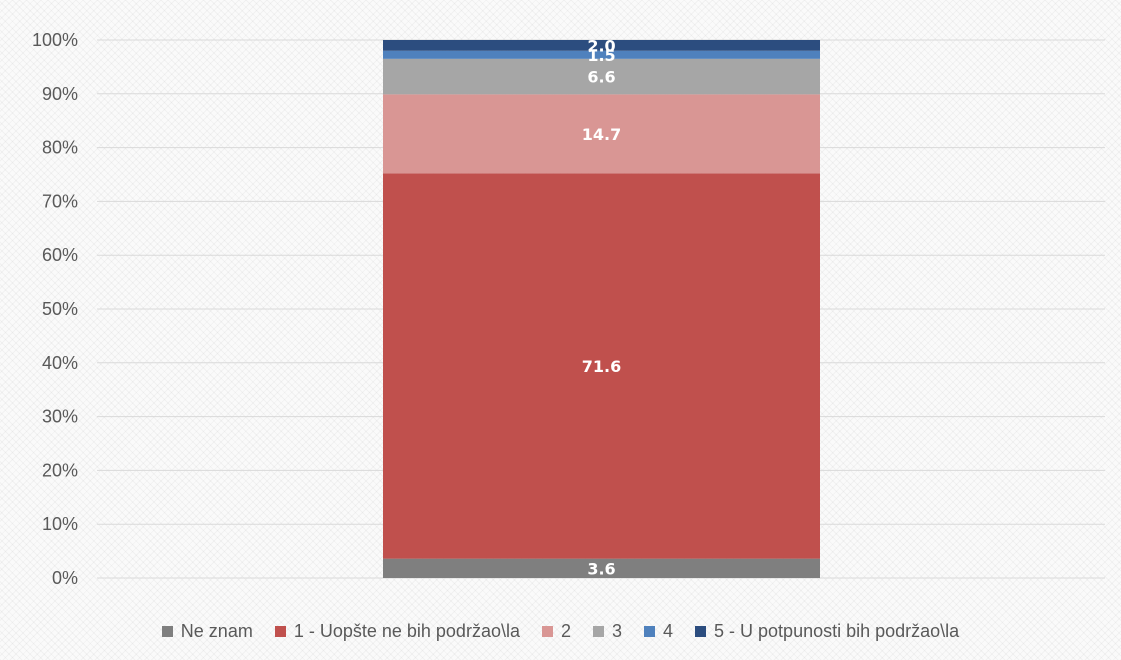  Describe the element at coordinates (658, 631) in the screenshot. I see `legend-item: 4` at that location.